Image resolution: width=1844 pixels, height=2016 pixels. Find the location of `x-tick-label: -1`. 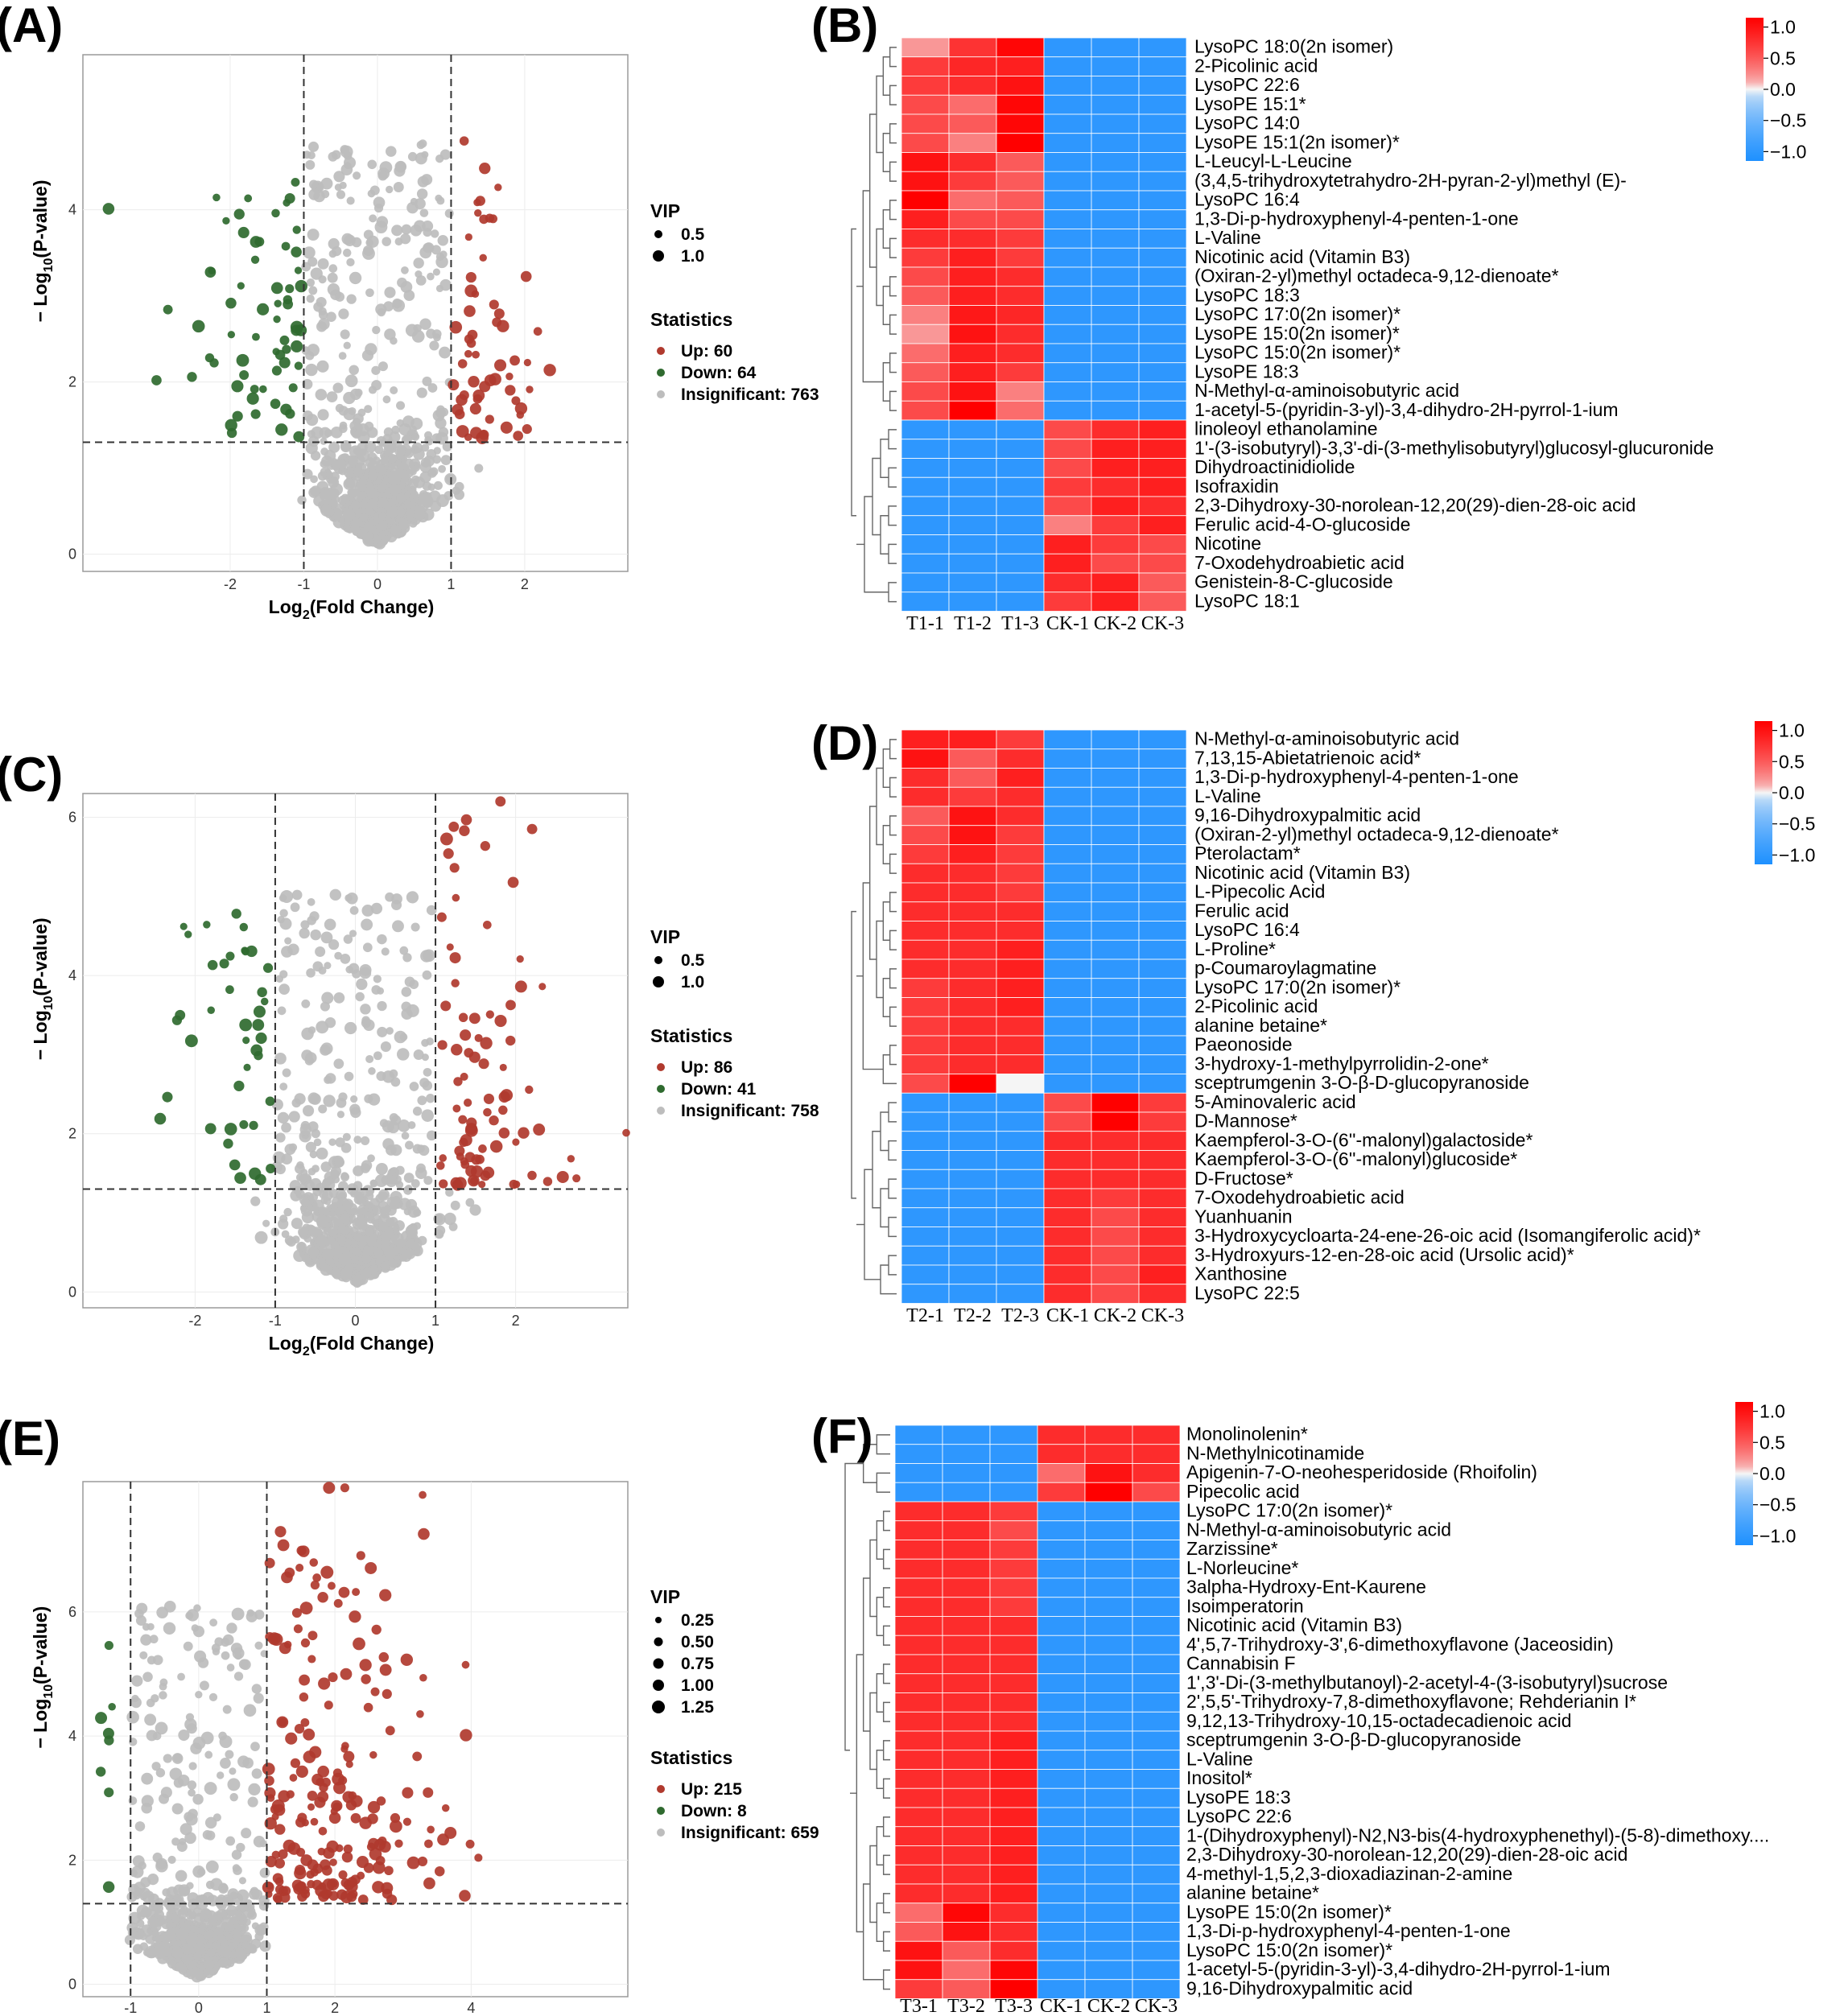

x-tick-label: -1 is located at coordinates (275, 1321).